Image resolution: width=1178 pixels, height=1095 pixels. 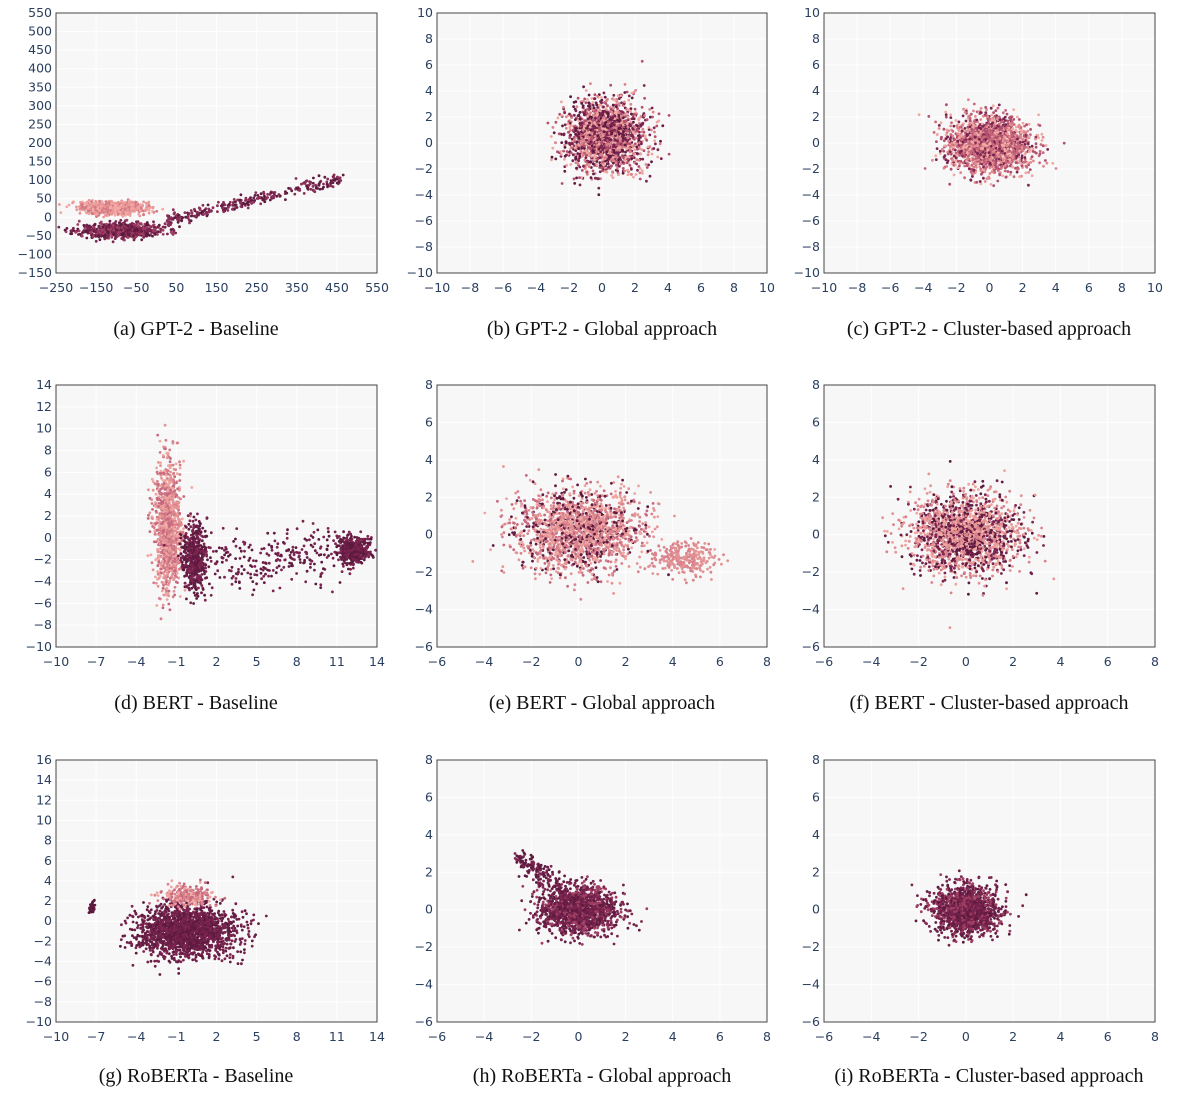 What do you see at coordinates (429, 142) in the screenshot?
I see `y-tick-label: 0` at bounding box center [429, 142].